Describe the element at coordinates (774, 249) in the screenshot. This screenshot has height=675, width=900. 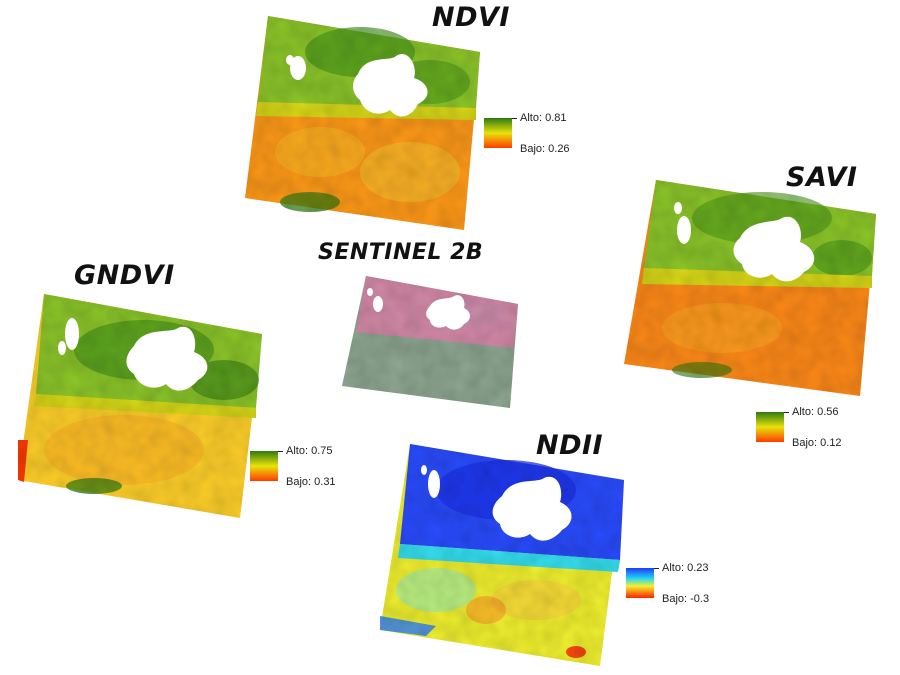
I see `savi-field-hole` at that location.